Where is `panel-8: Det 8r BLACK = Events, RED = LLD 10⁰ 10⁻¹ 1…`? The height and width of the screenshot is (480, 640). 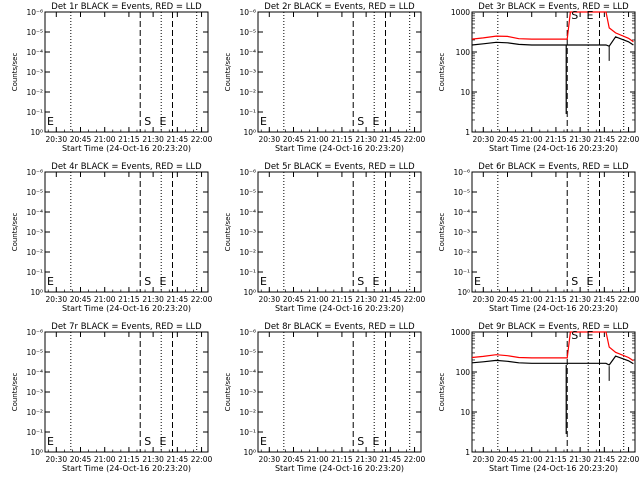 panel-8: Det 8r BLACK = Events, RED = LLD 10⁰ 10⁻¹ 1… is located at coordinates (325, 397).